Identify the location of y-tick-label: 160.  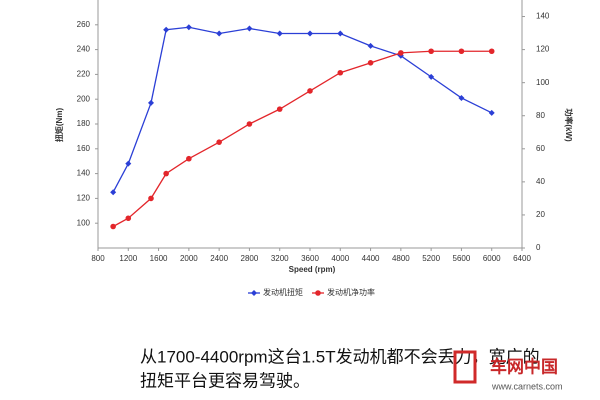
(84, 148).